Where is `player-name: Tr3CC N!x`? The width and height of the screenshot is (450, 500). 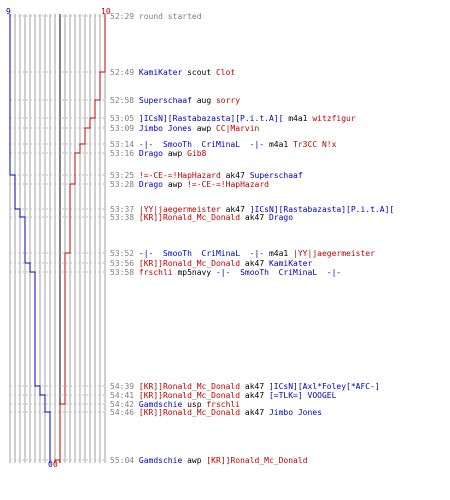
player-name: Tr3CC N!x is located at coordinates (315, 144).